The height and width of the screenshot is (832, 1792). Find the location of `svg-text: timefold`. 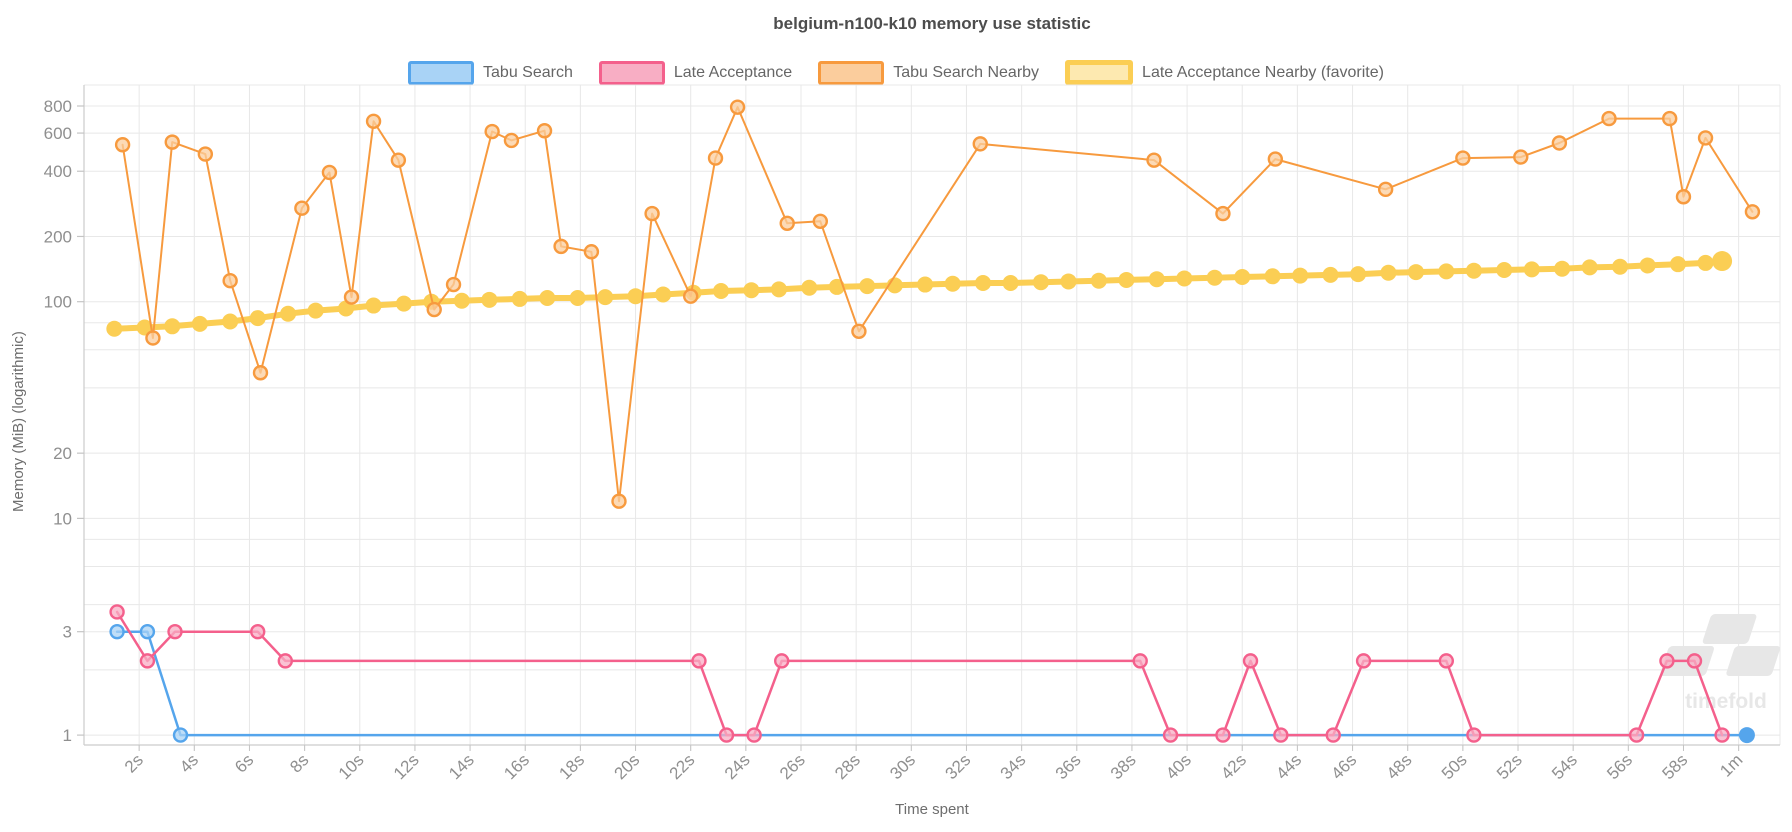

svg-text: timefold is located at coordinates (1726, 701).